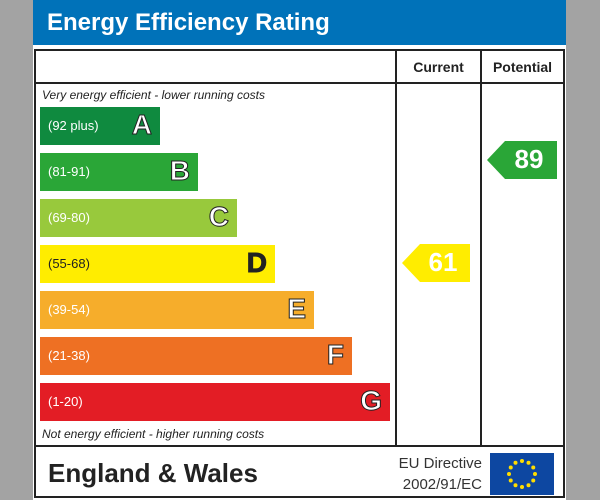 The image size is (600, 500). Describe the element at coordinates (69, 309) in the screenshot. I see `band-range: (39-54)` at that location.